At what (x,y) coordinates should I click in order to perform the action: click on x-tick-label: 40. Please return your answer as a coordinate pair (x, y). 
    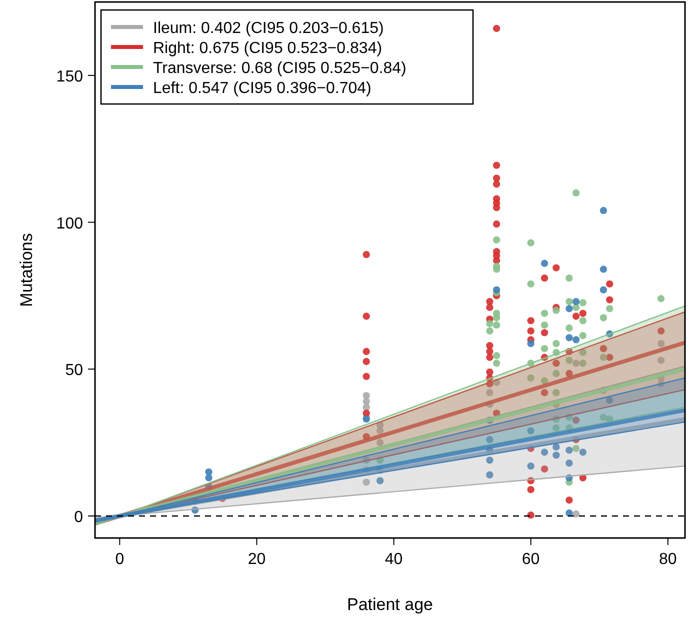
    Looking at the image, I should click on (393, 559).